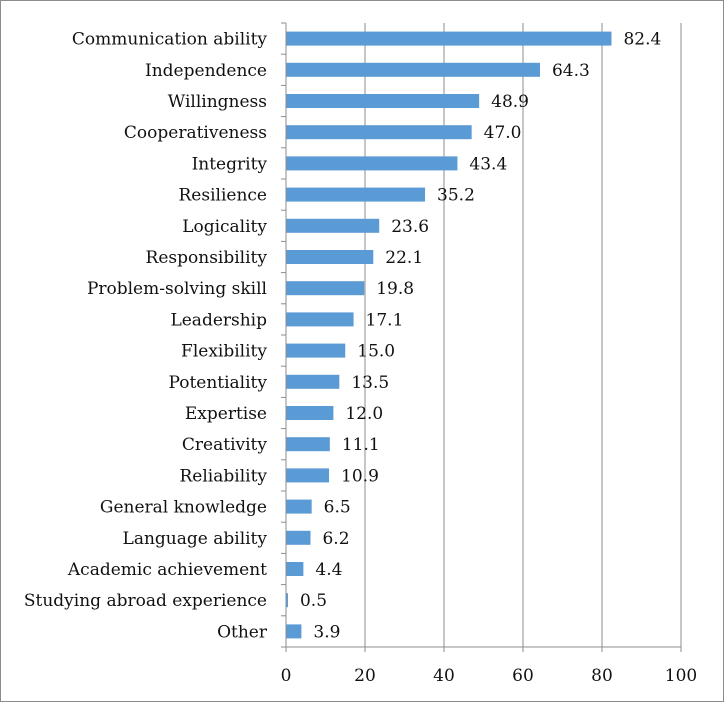 The image size is (724, 702). What do you see at coordinates (376, 352) in the screenshot?
I see `value-label-10: 15.0` at bounding box center [376, 352].